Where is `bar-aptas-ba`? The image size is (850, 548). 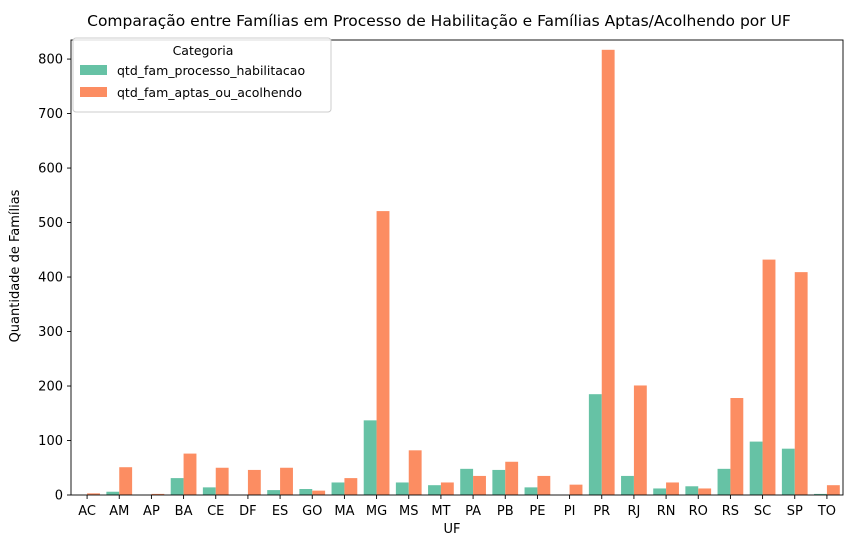
bar-aptas-ba is located at coordinates (190, 474).